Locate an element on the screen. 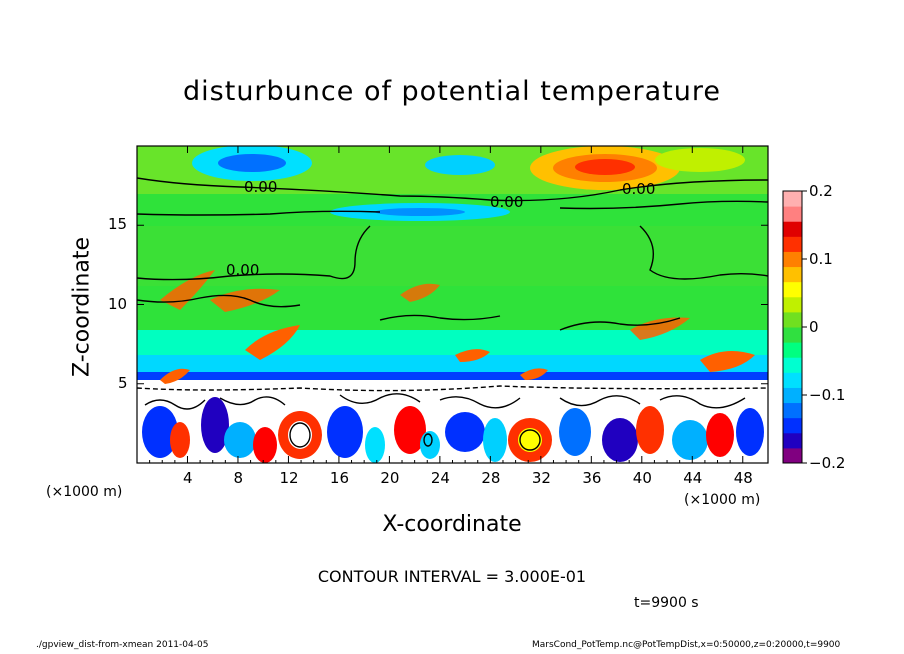 This screenshot has height=654, width=904. x-tick-label: 8 is located at coordinates (238, 478).